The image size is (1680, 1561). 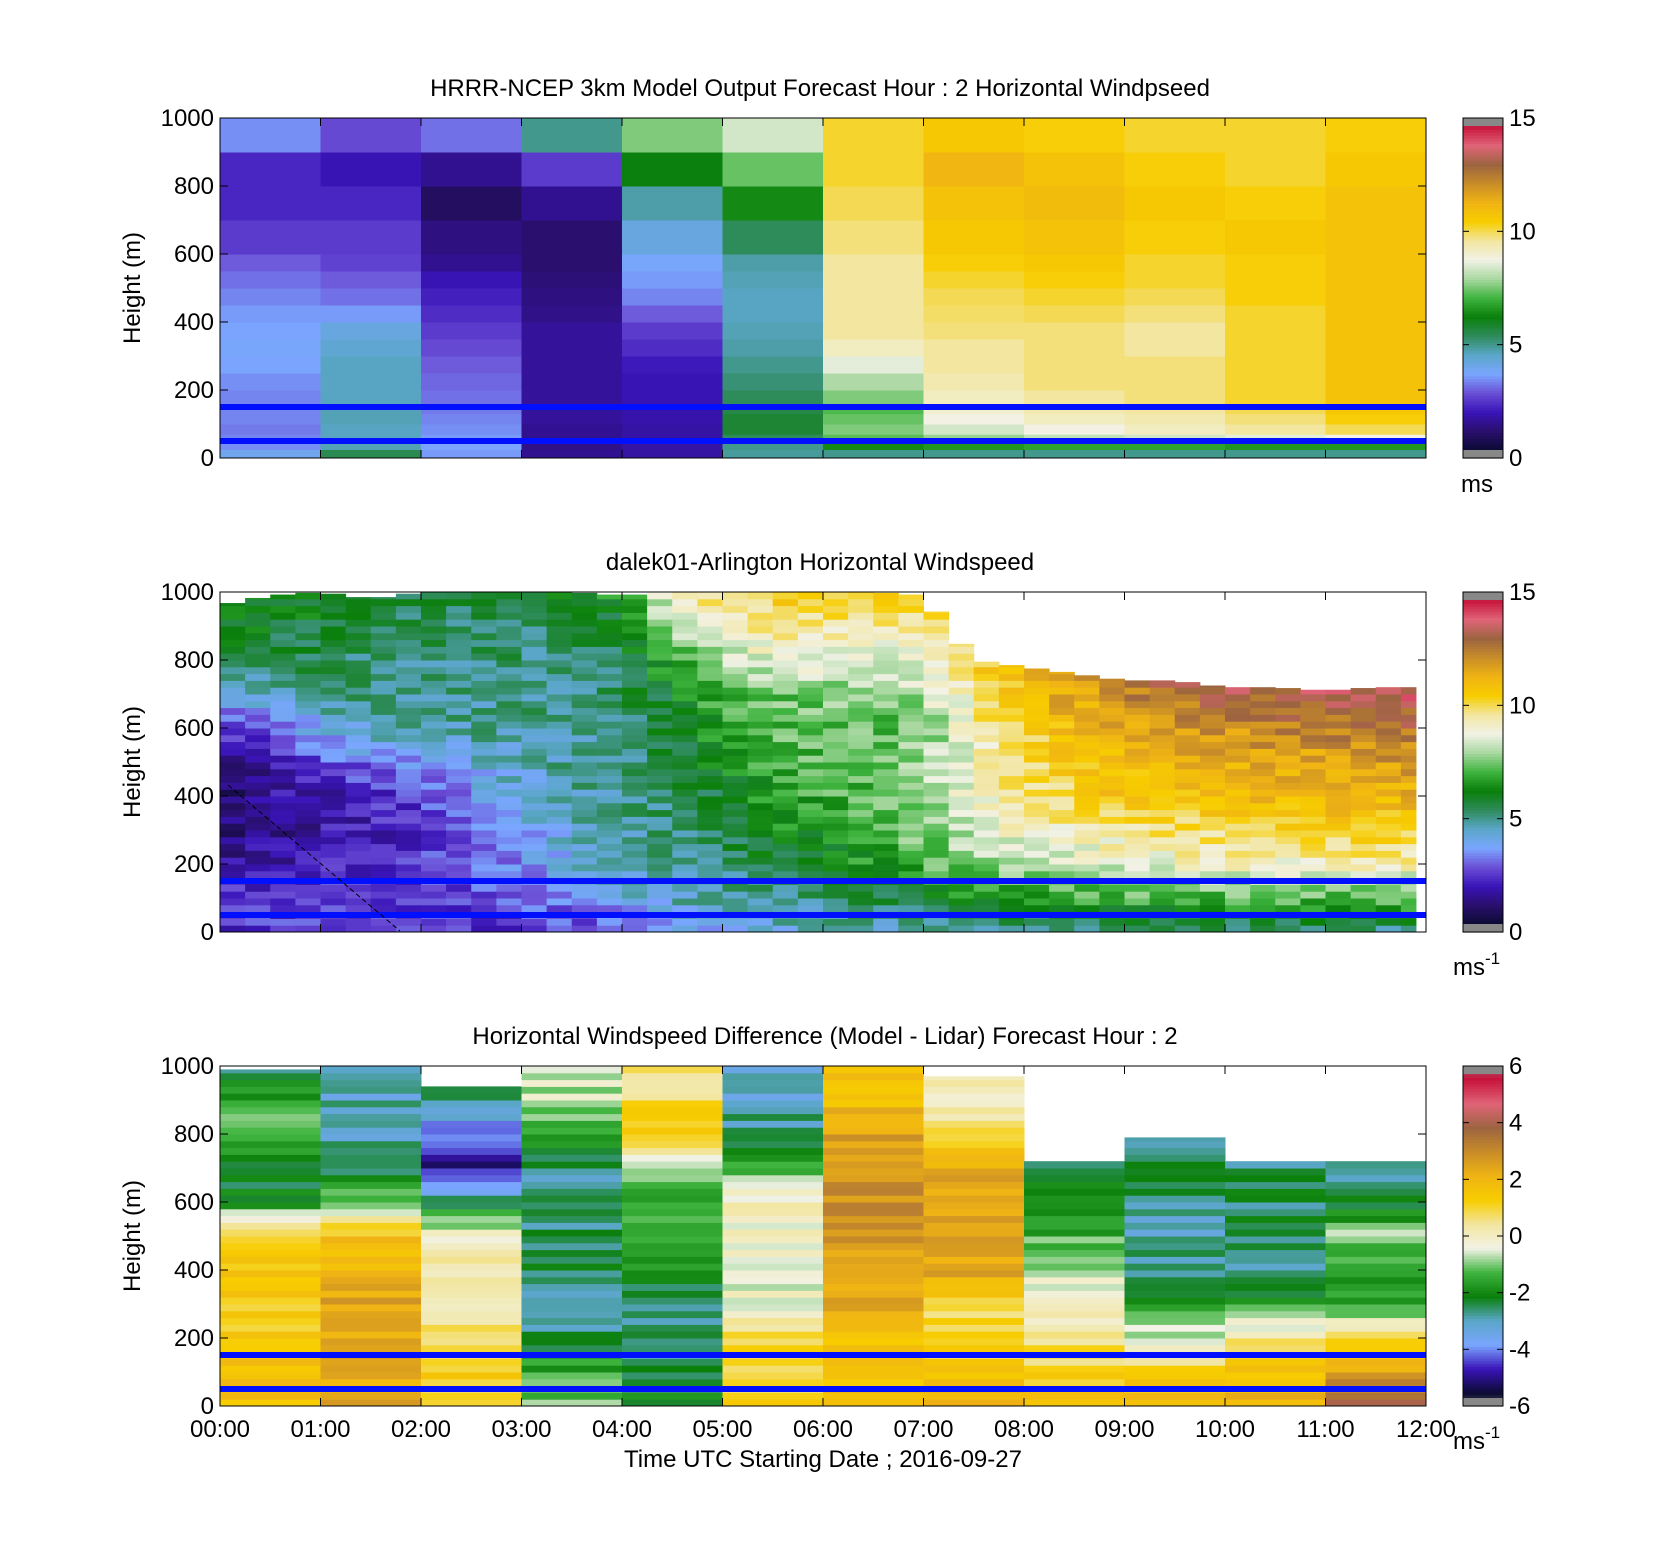 I want to click on colorbar-tick-label: 6, so click(x=1515, y=1066).